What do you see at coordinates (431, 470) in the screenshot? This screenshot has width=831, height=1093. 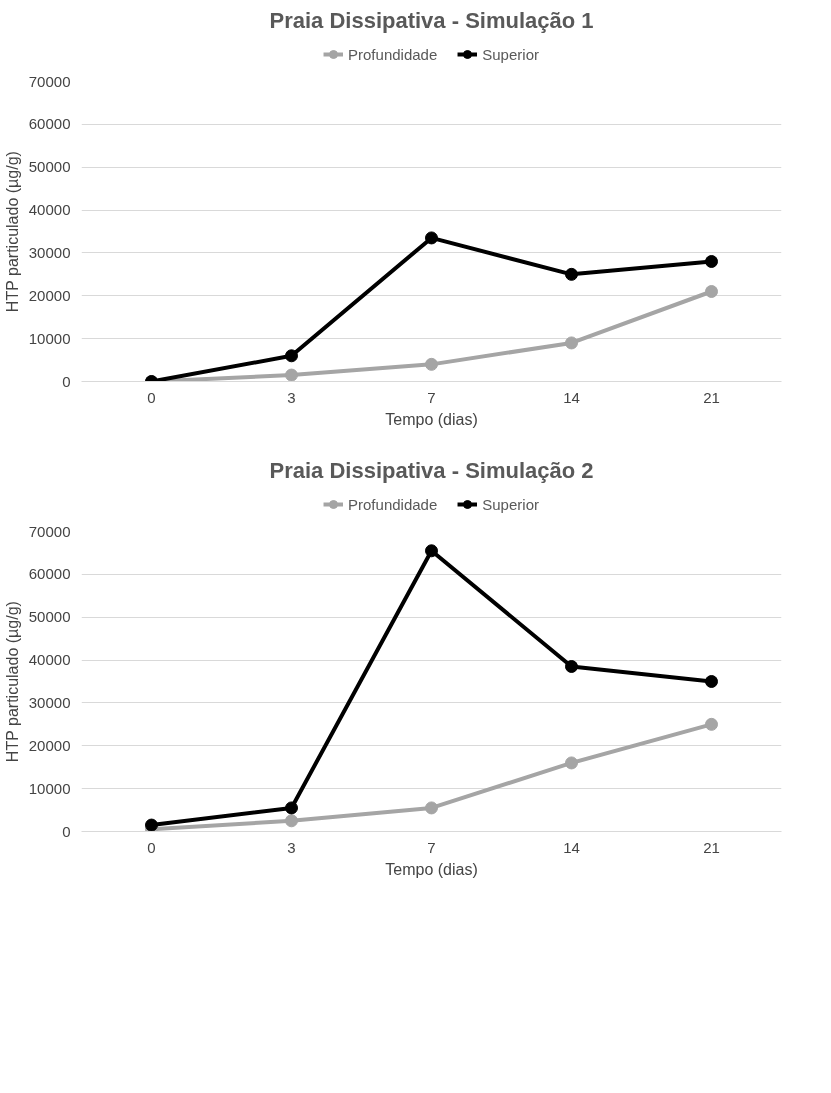 I see `chart-title: Praia Dissipativa - Simulação 2` at bounding box center [431, 470].